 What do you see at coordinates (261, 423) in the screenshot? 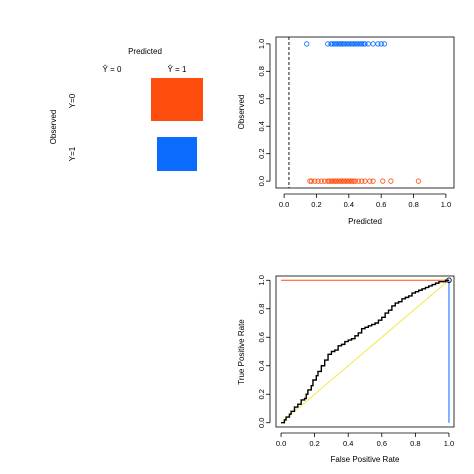
I see `roc-y-tick-label: 0.0` at bounding box center [261, 423].